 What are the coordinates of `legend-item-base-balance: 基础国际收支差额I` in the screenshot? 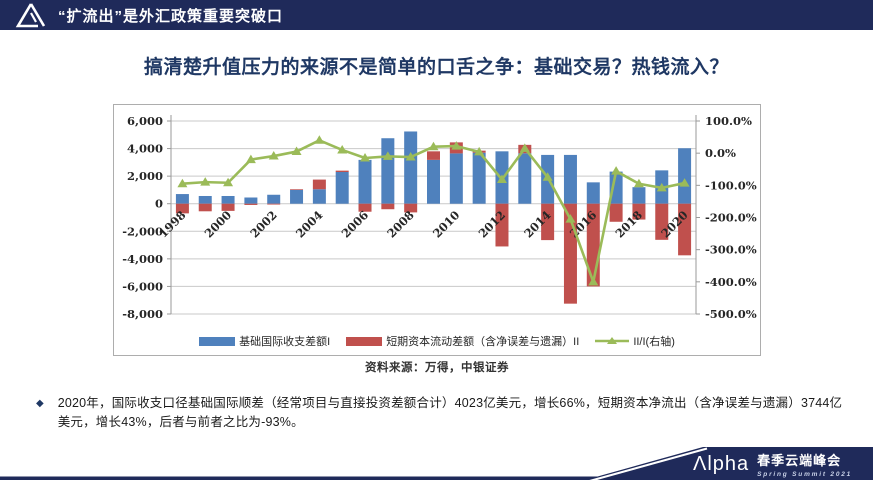 It's located at (264, 341).